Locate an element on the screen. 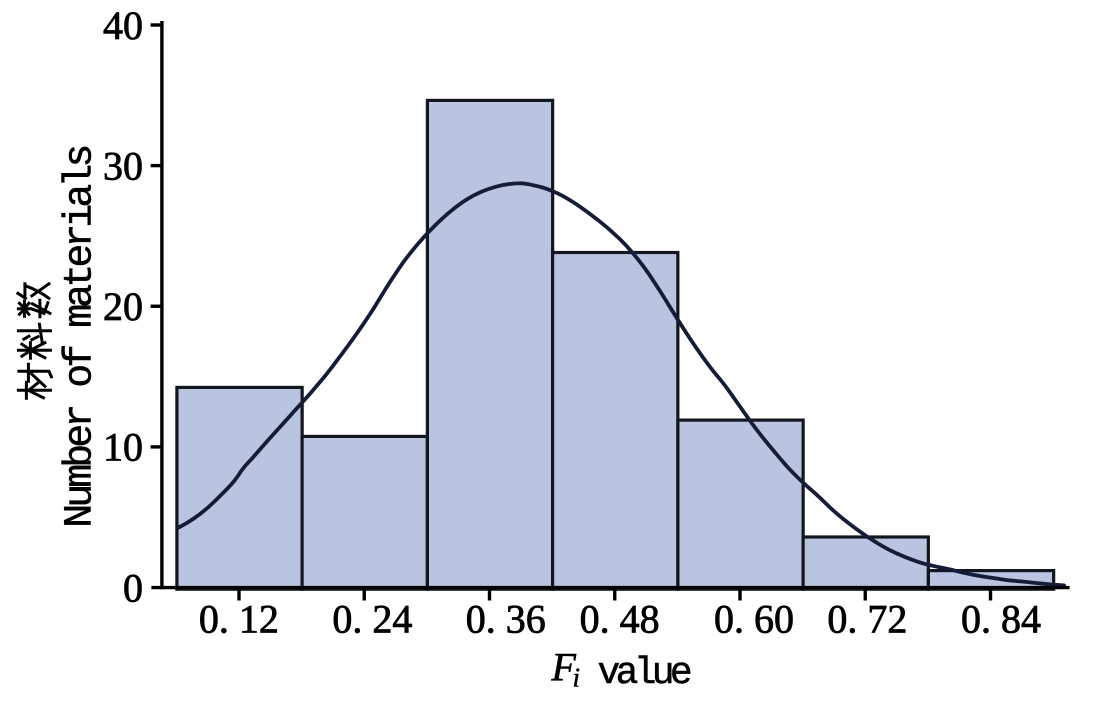 The width and height of the screenshot is (1102, 709). svg-text: Number of materials is located at coordinates (81, 337).